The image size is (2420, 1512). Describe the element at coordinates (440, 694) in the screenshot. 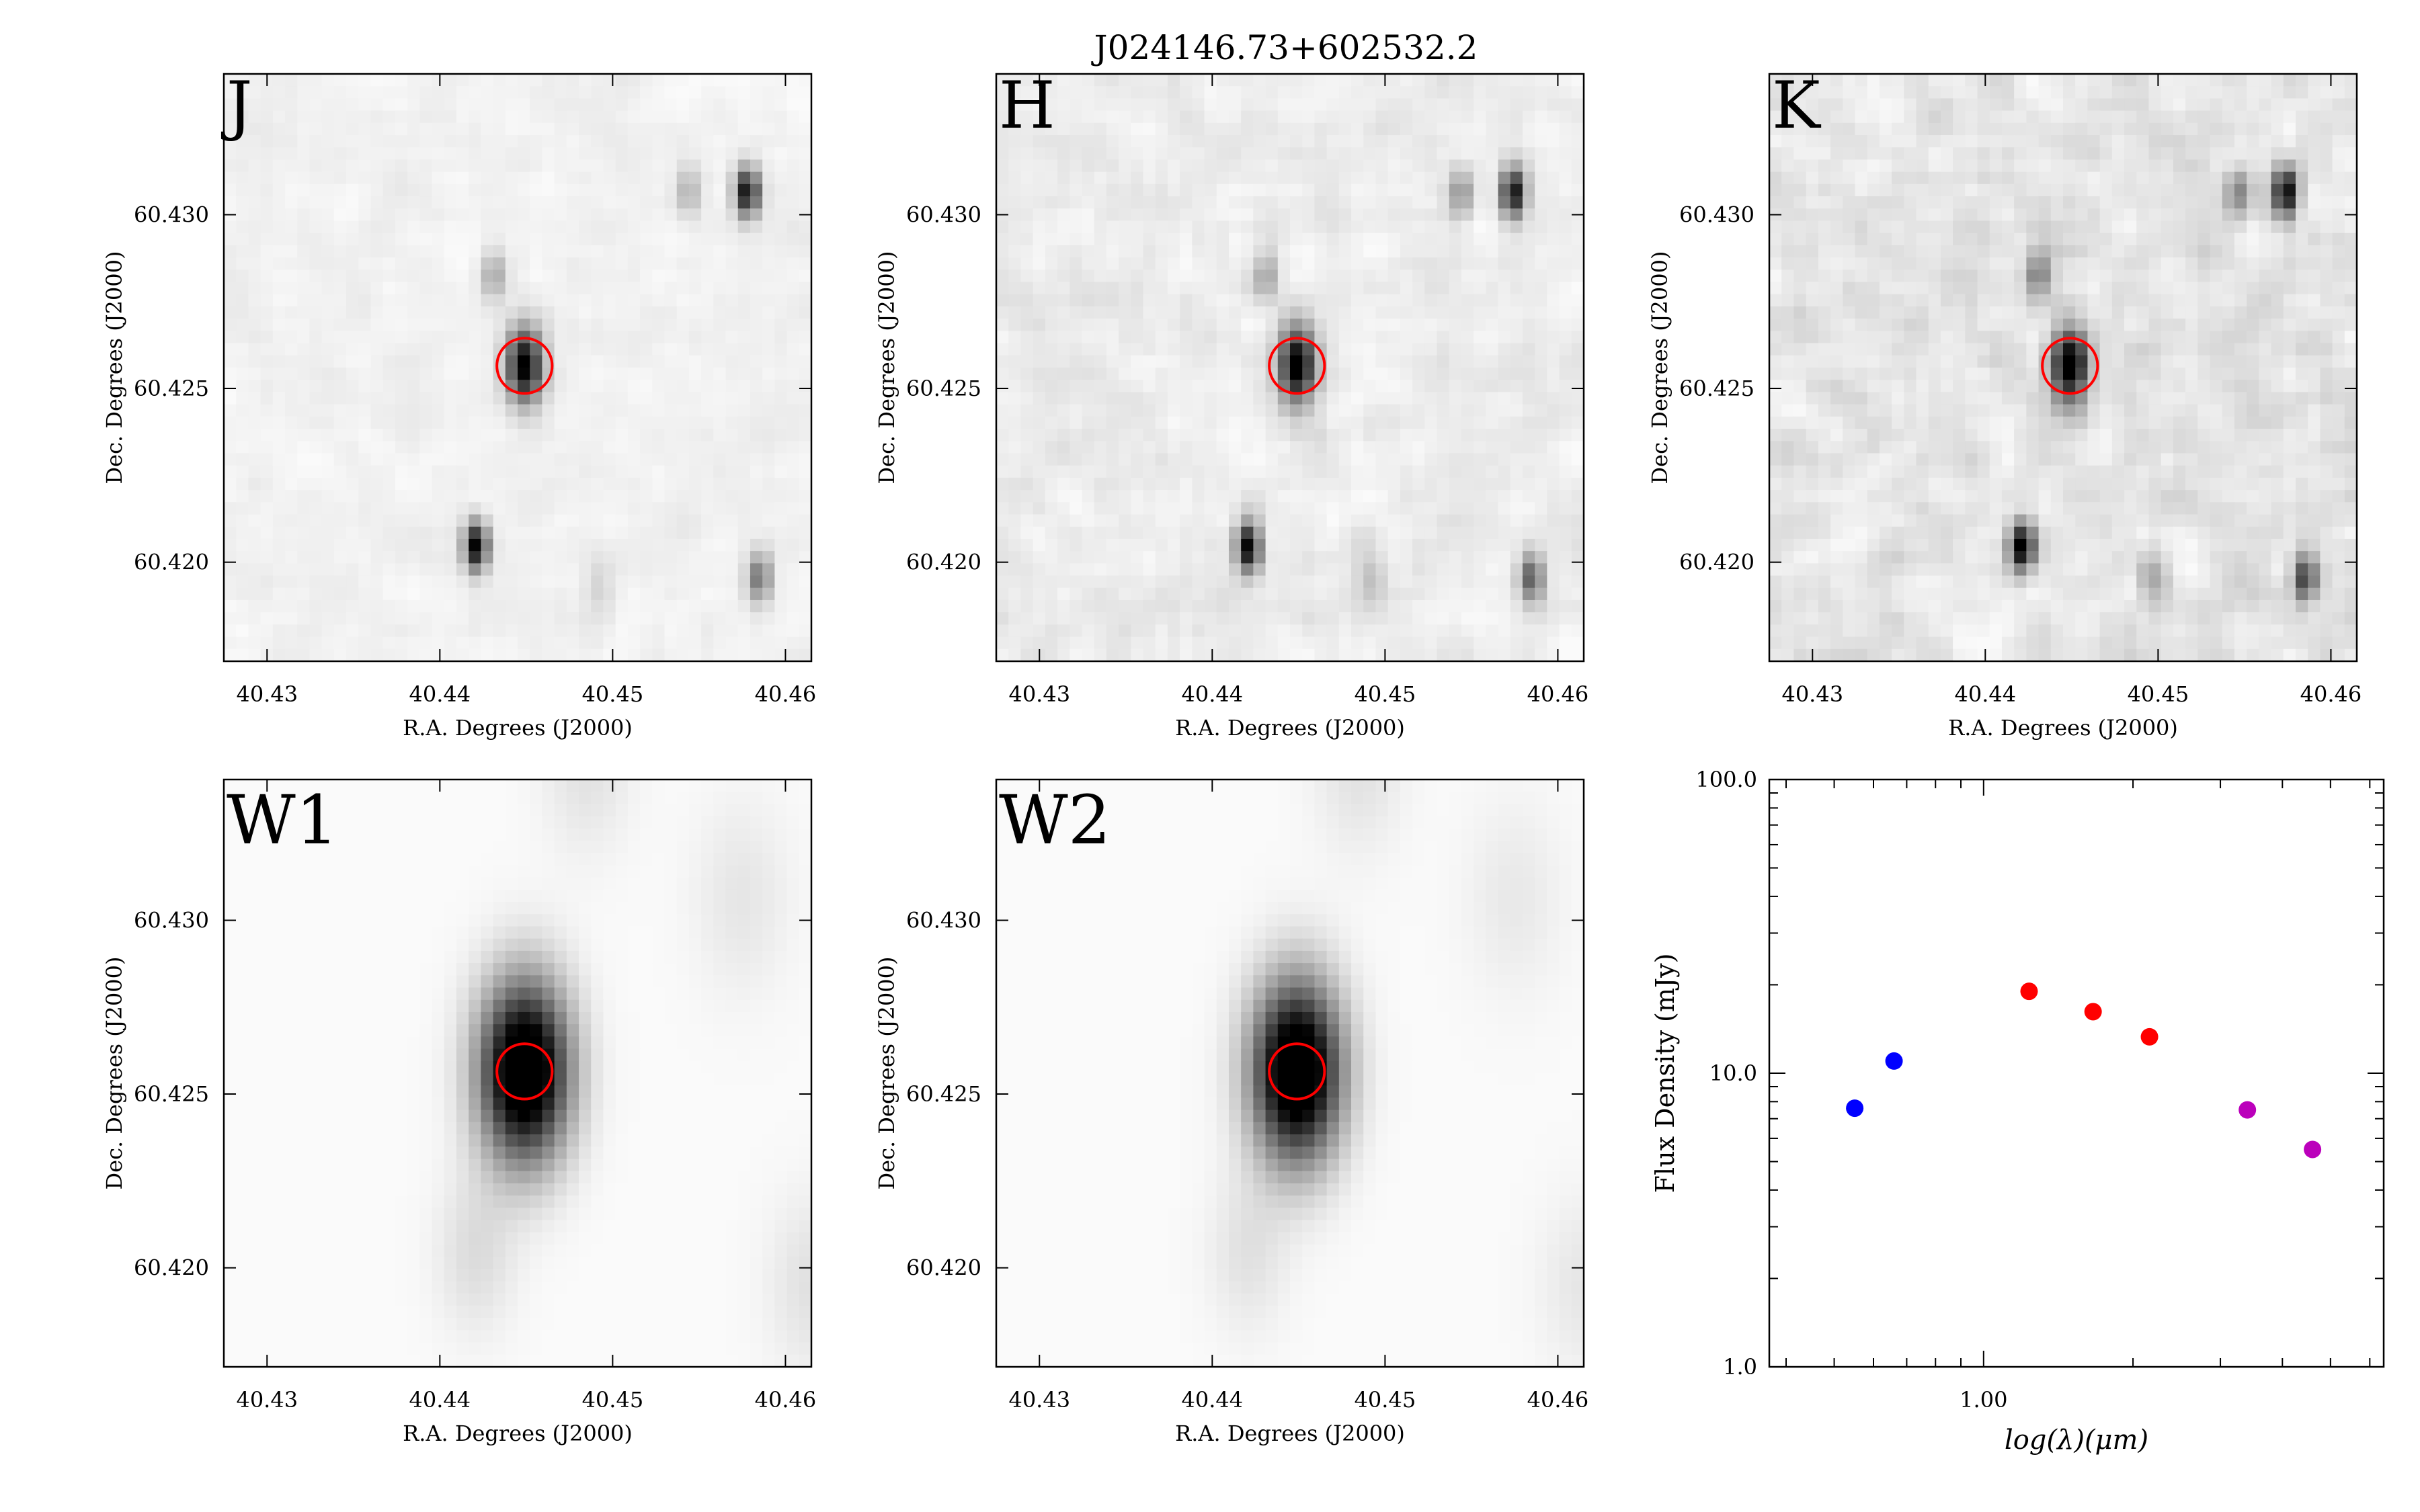

I see `x-tick-label: 40.44` at that location.